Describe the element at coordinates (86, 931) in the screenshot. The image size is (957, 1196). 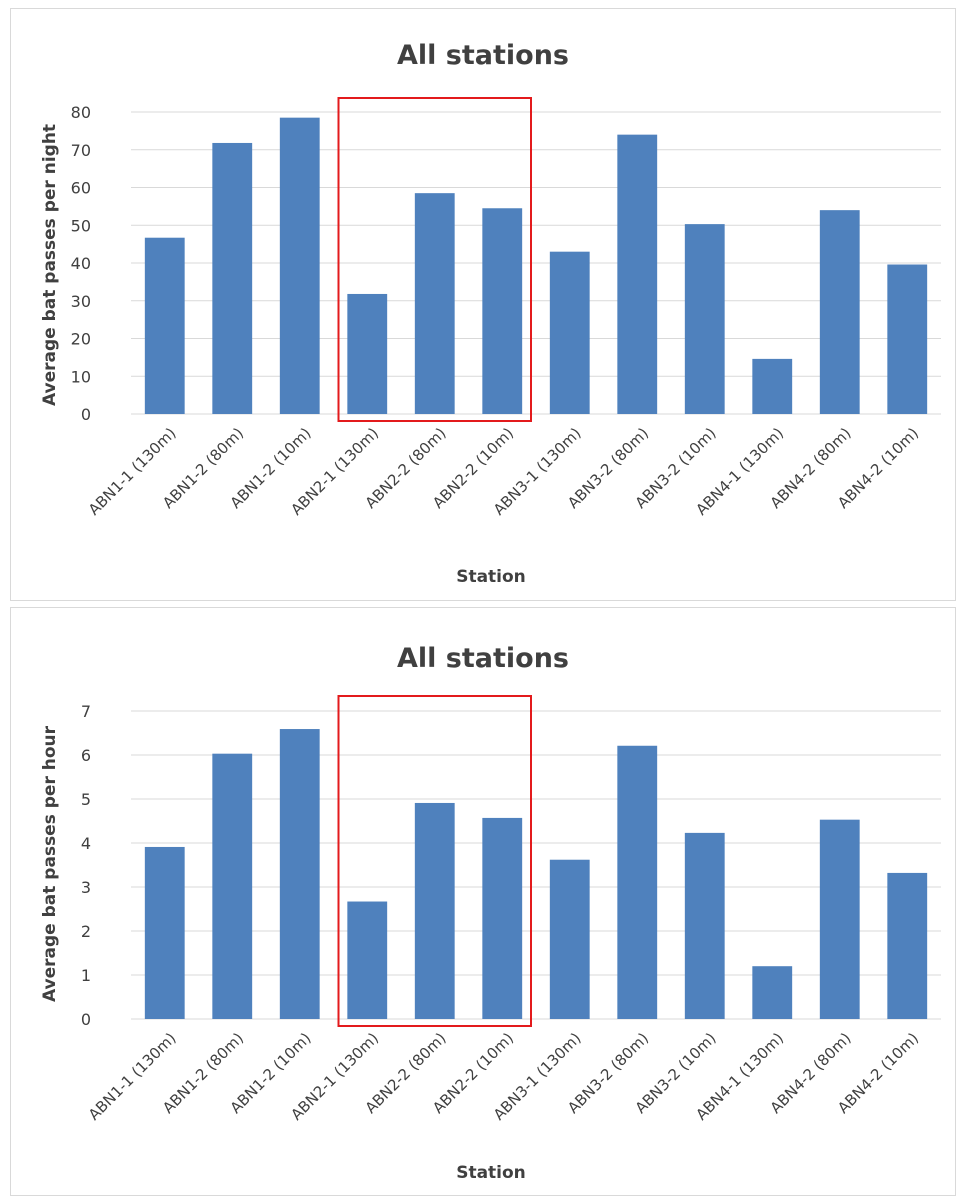
I see `y-tick-label: 2` at that location.